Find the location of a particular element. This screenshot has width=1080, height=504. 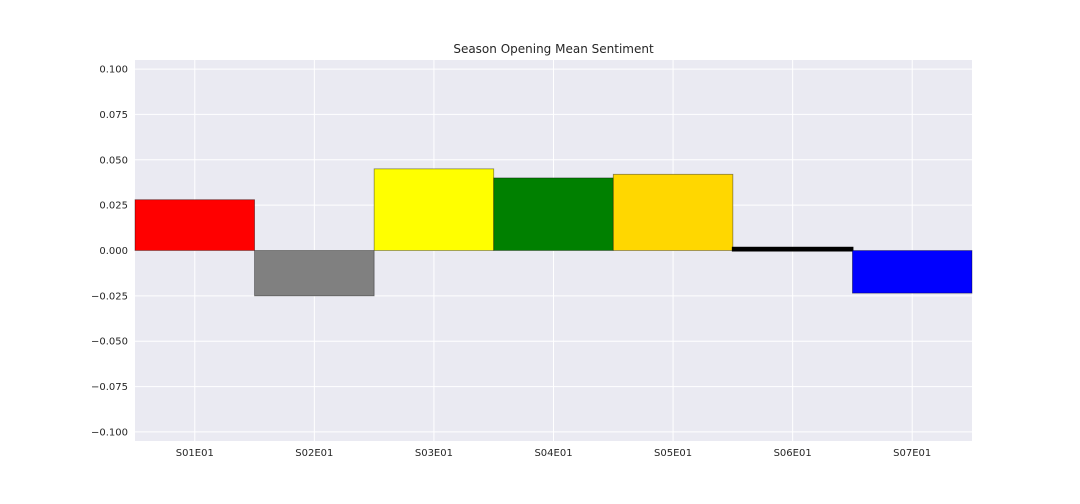

x-tick-label: S07E01 is located at coordinates (912, 453).